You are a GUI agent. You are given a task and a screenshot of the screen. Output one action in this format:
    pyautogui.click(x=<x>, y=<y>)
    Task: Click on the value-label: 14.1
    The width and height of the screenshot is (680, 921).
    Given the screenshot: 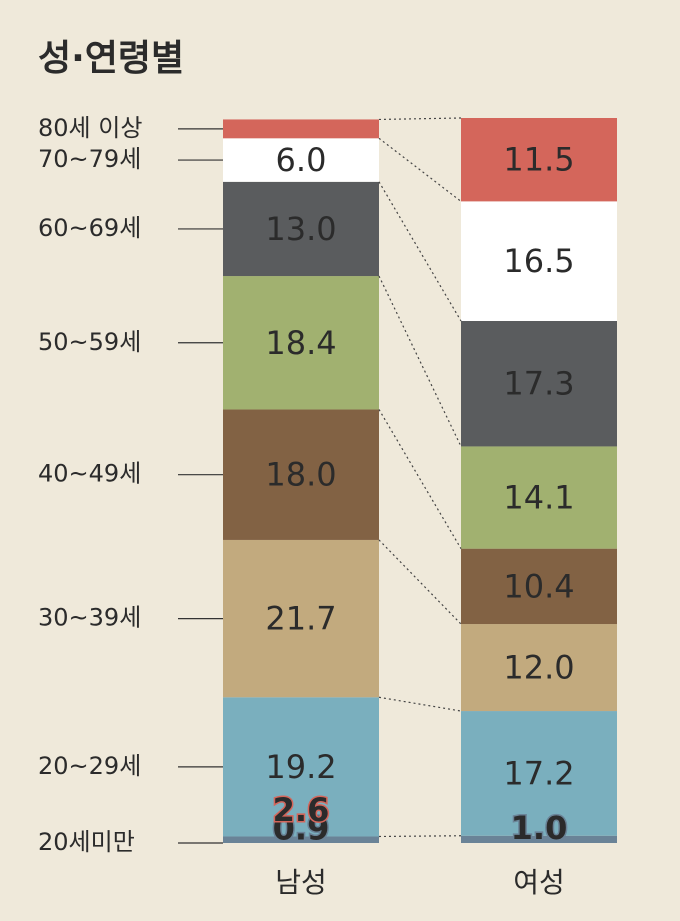 What is the action you would take?
    pyautogui.click(x=538, y=498)
    